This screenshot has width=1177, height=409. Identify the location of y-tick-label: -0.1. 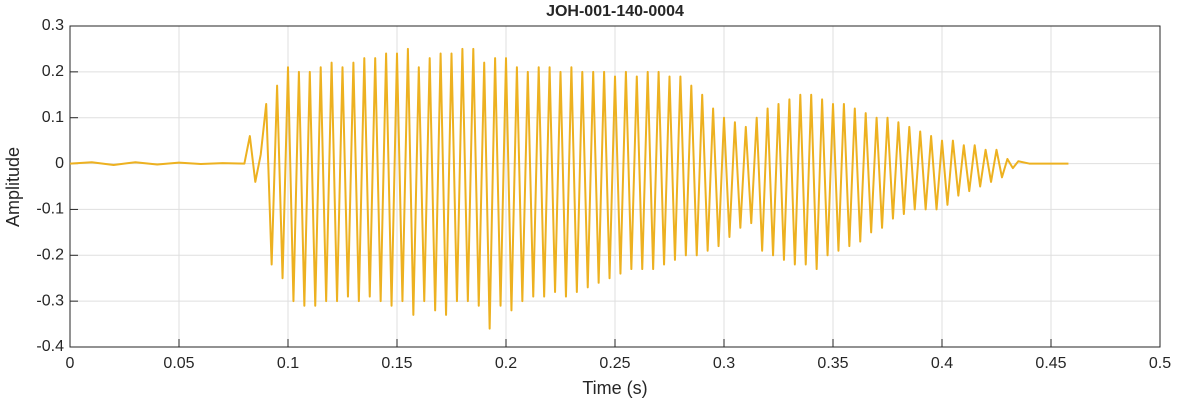
(50, 209).